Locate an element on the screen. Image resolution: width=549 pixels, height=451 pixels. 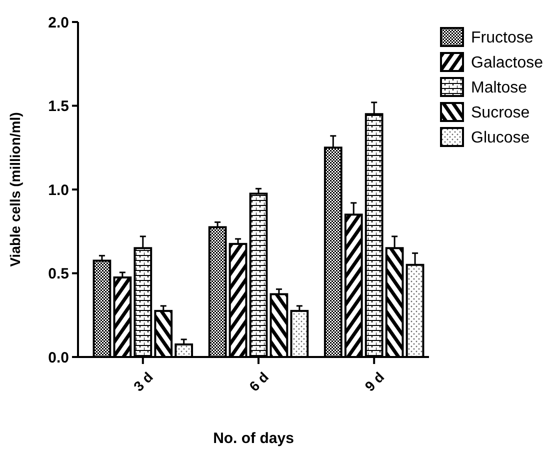
legend-label: Fructose is located at coordinates (502, 38).